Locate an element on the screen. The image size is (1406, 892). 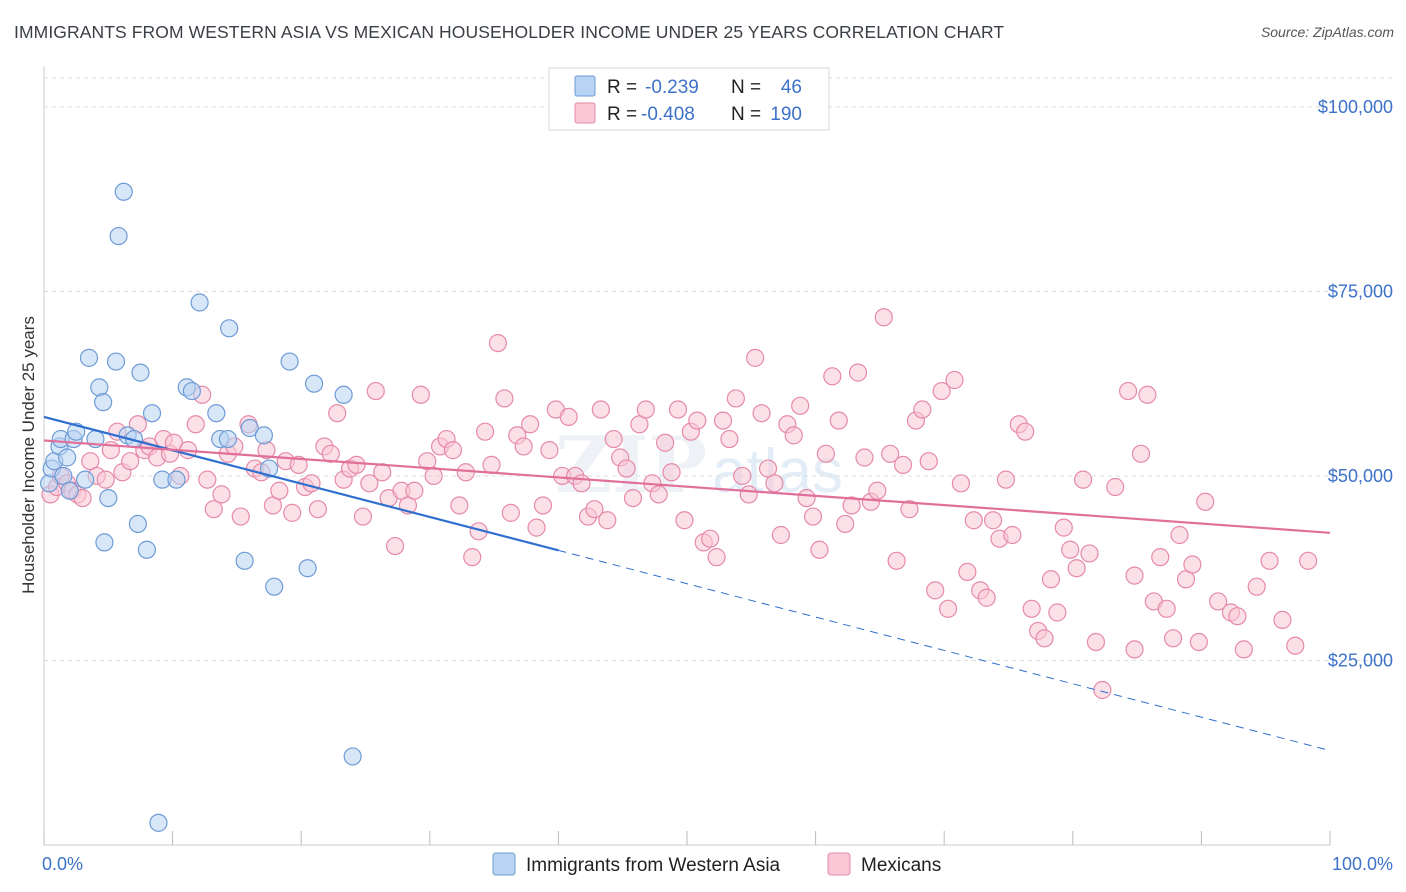
legend-item-mexicans-swatch is located at coordinates (839, 864).